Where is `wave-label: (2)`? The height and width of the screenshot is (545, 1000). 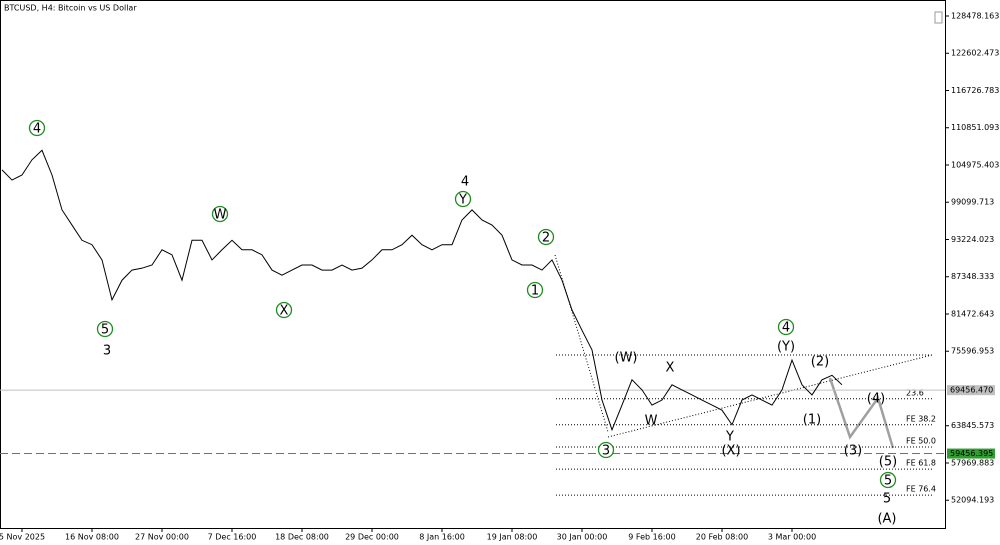
wave-label: (2) is located at coordinates (820, 362).